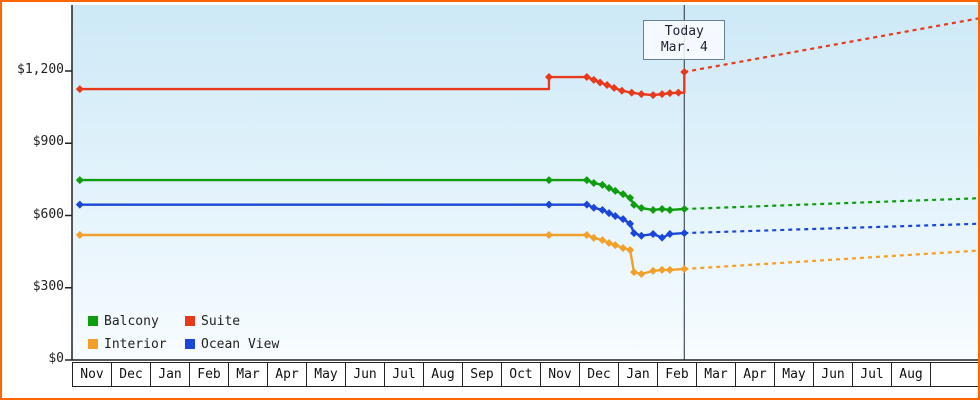 This screenshot has height=400, width=980. What do you see at coordinates (209, 374) in the screenshot?
I see `month-label: Feb` at bounding box center [209, 374].